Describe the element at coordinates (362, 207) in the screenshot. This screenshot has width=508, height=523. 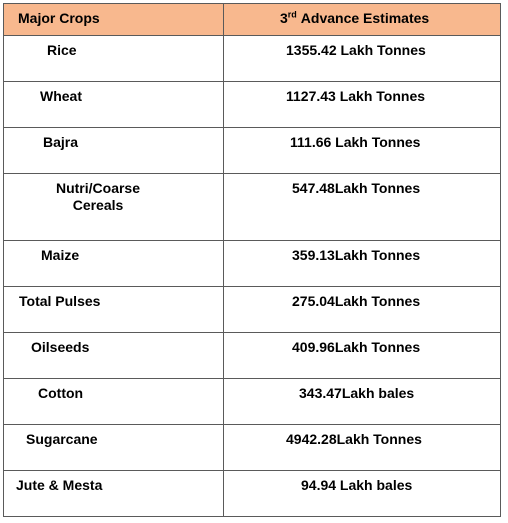
I see `estimate-cell: 547.48Lakh Tonnes` at that location.